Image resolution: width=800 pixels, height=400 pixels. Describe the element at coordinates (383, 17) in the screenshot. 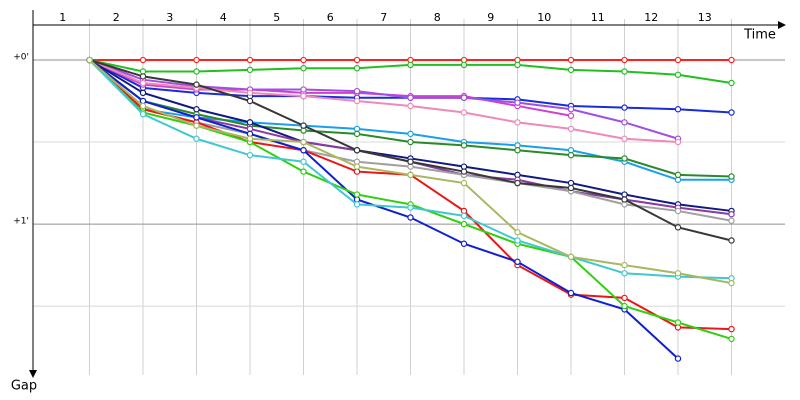

I see `x-tick-label: 7` at that location.